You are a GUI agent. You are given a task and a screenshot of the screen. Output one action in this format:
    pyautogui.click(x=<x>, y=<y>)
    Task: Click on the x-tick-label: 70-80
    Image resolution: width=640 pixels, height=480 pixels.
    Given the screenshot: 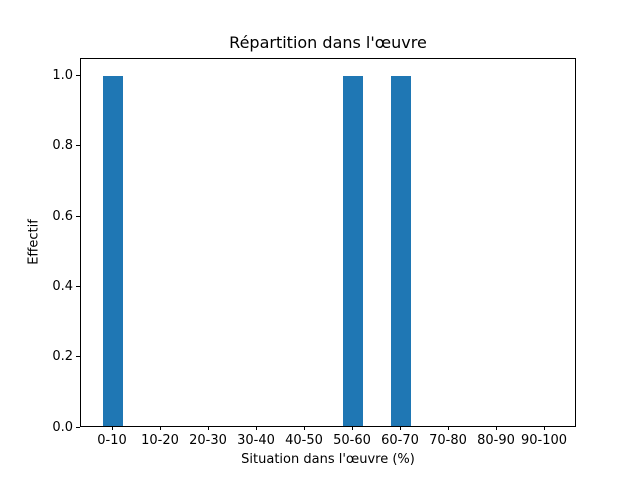 What is the action you would take?
    pyautogui.click(x=448, y=440)
    